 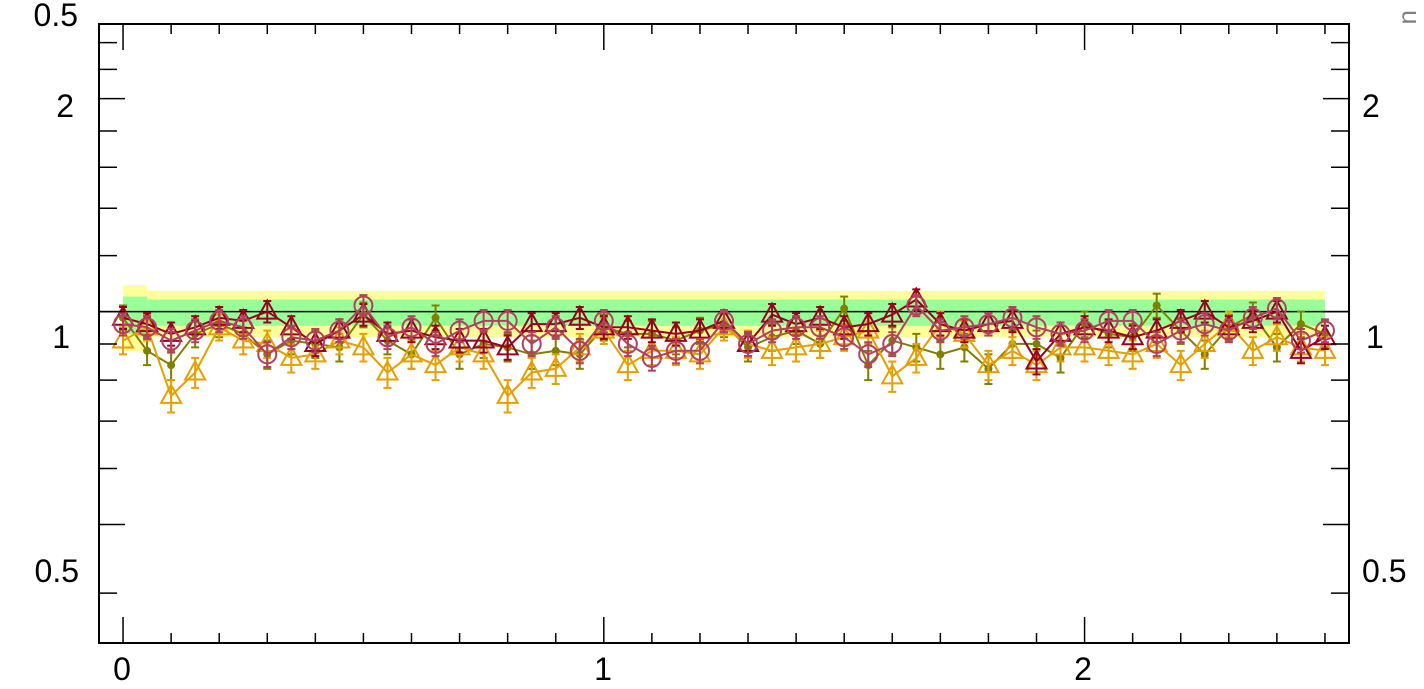 I want to click on x-tick-label-0: 0, so click(x=122, y=669).